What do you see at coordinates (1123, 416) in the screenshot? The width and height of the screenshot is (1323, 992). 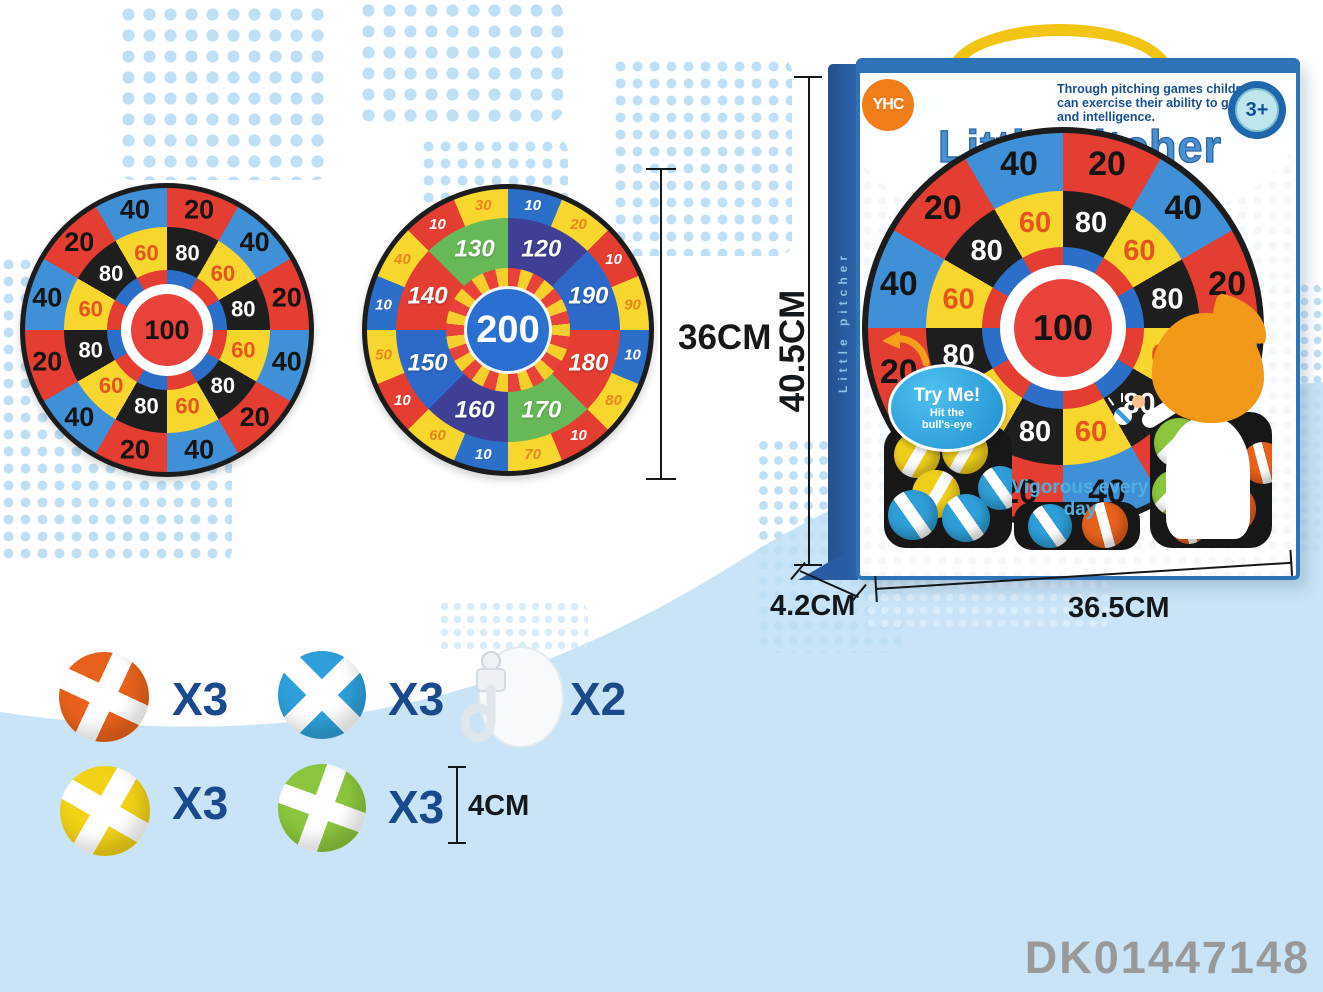 I see `thrown-ball` at bounding box center [1123, 416].